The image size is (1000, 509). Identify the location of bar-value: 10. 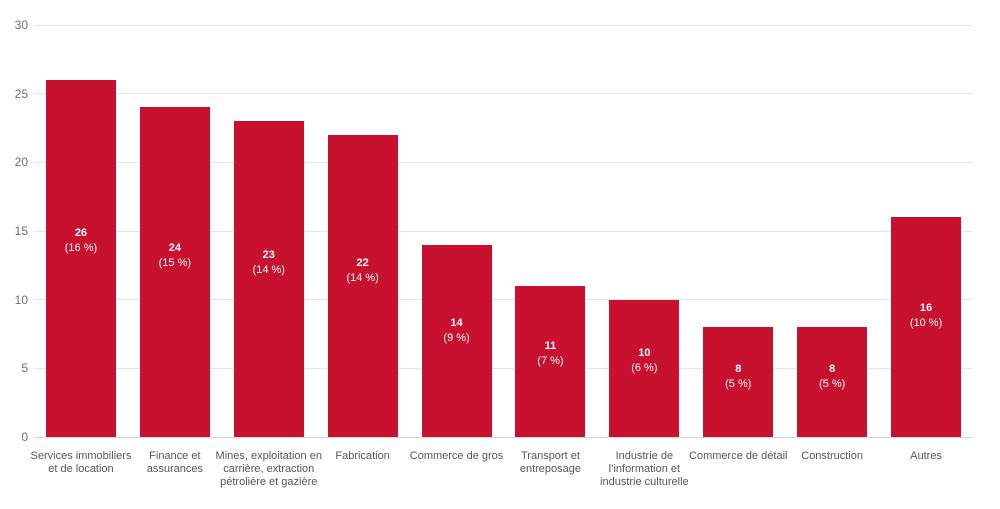
(644, 353).